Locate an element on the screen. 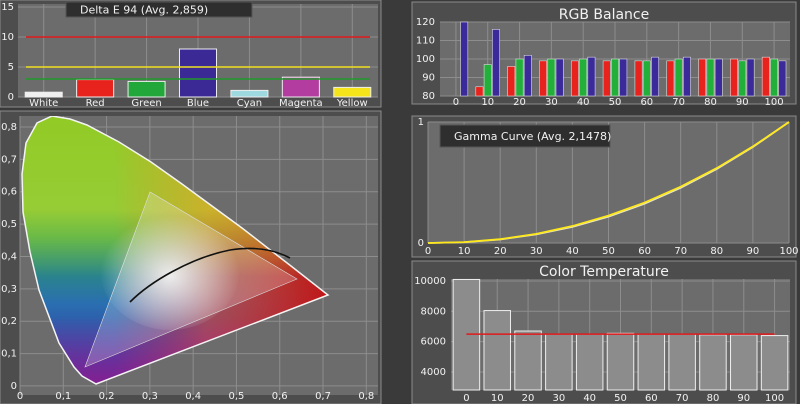 The image size is (800, 404). chart-title: RGB Balance is located at coordinates (604, 15).